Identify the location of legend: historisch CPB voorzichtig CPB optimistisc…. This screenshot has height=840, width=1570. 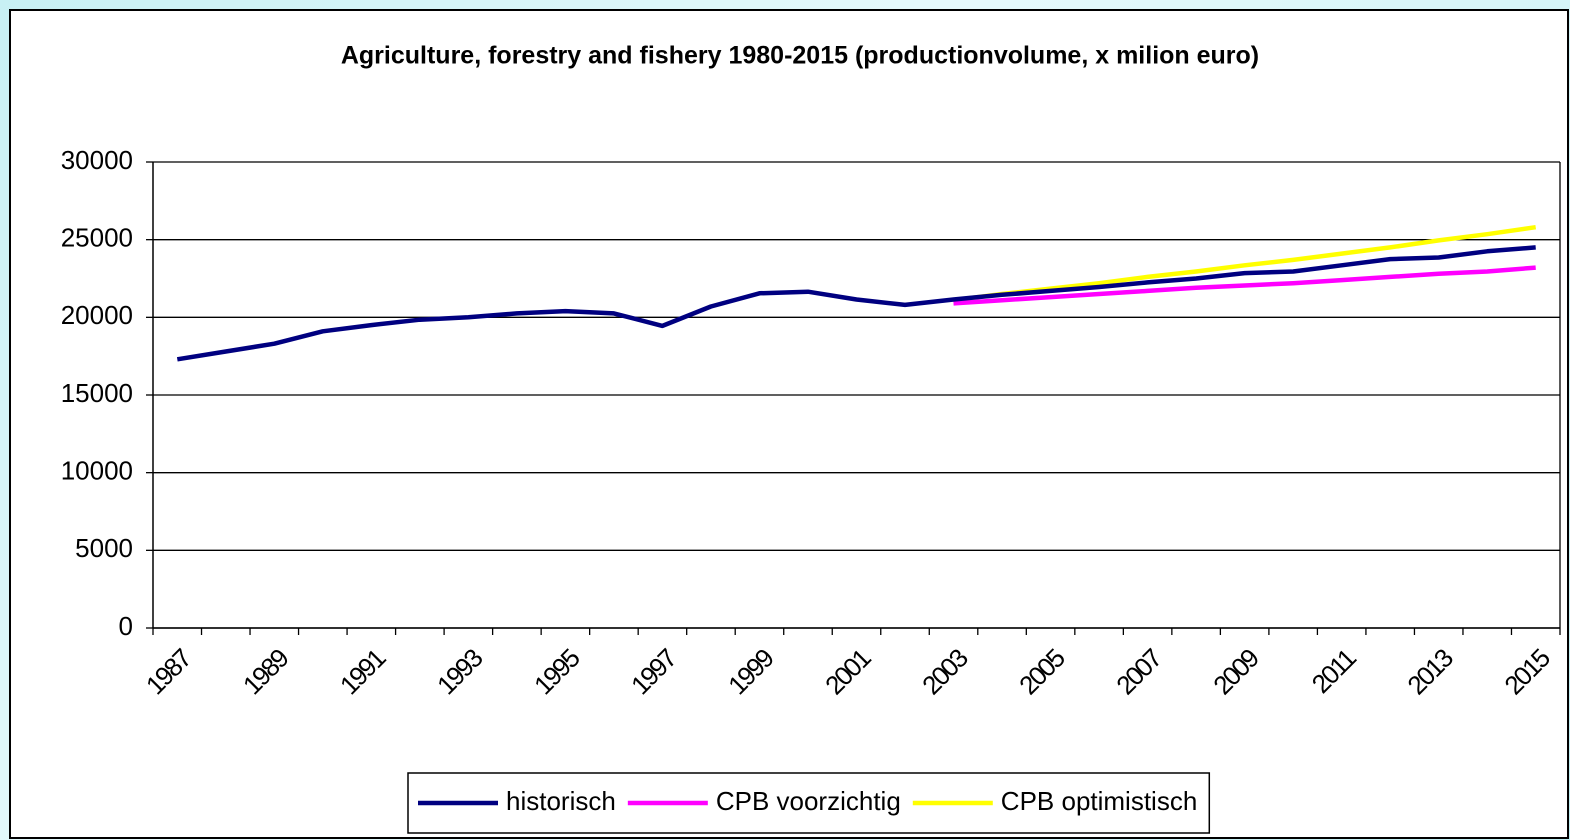
(809, 803).